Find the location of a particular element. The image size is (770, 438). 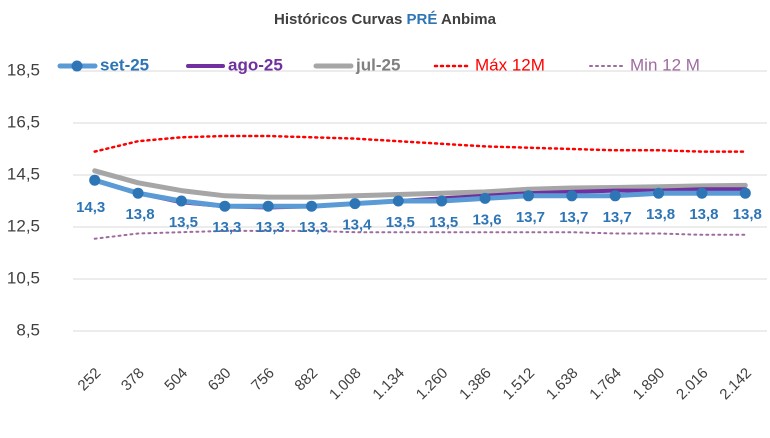

legend-marker is located at coordinates (77, 66).